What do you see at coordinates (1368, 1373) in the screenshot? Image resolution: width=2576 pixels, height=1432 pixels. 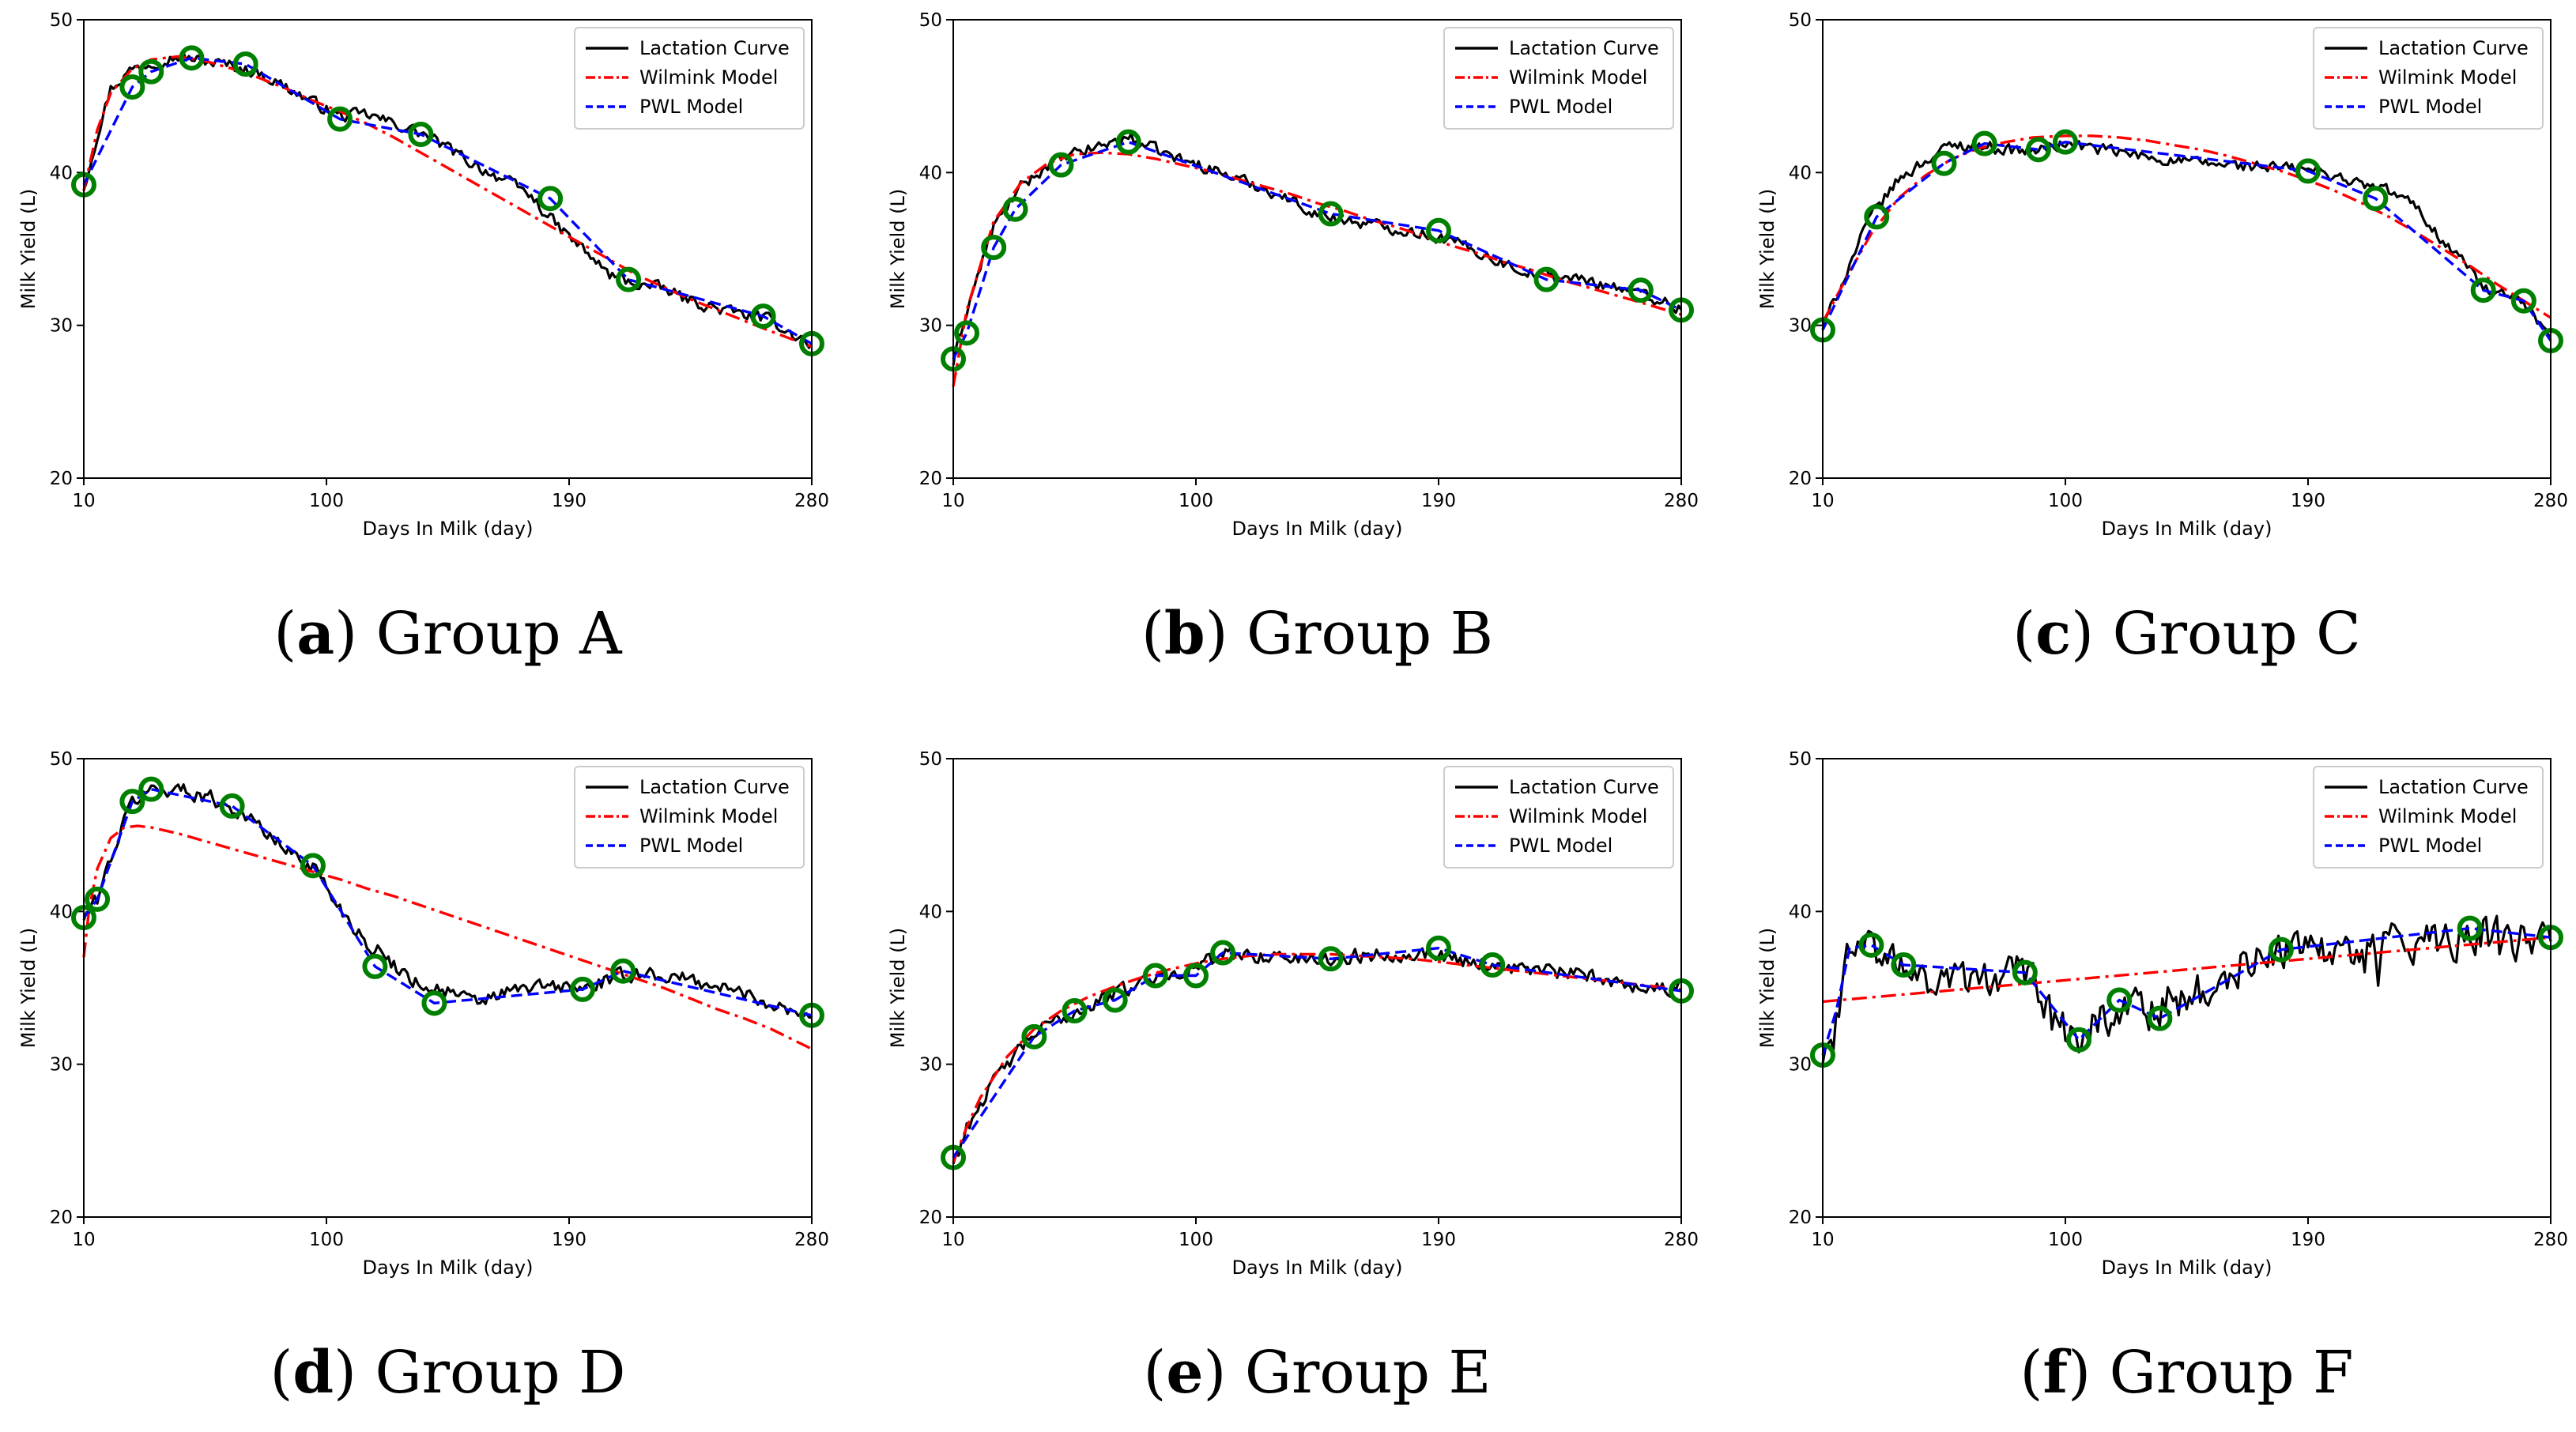 I see `caption-text: Group E` at bounding box center [1368, 1373].